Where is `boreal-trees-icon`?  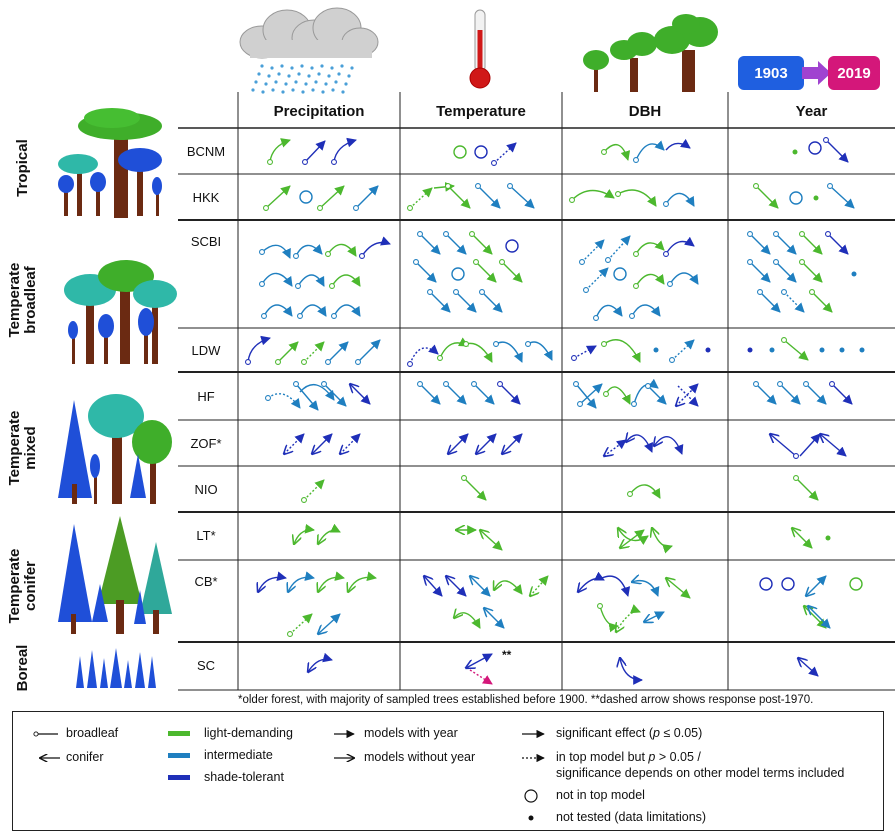
boreal-trees-icon is located at coordinates (116, 668).